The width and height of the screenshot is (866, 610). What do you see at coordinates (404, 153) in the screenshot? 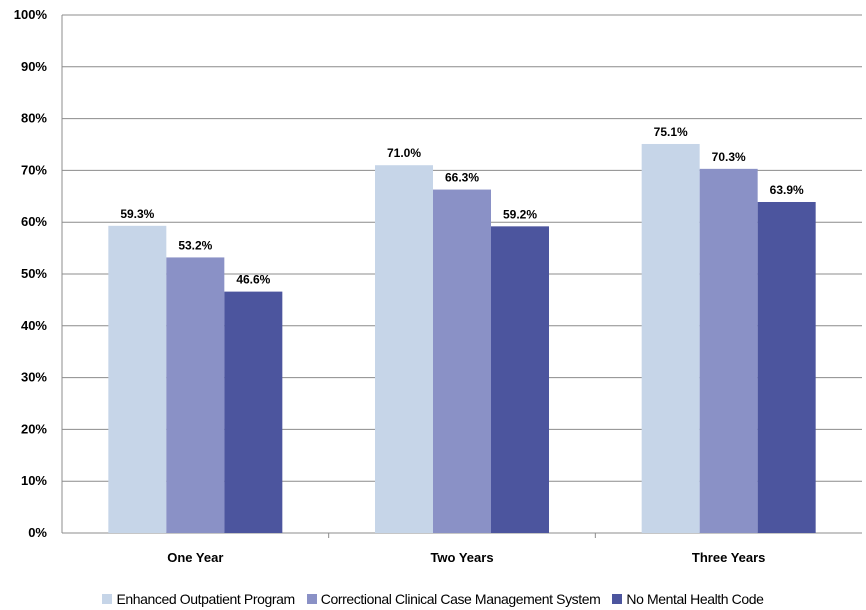
I see `data-label: 71.0%` at bounding box center [404, 153].